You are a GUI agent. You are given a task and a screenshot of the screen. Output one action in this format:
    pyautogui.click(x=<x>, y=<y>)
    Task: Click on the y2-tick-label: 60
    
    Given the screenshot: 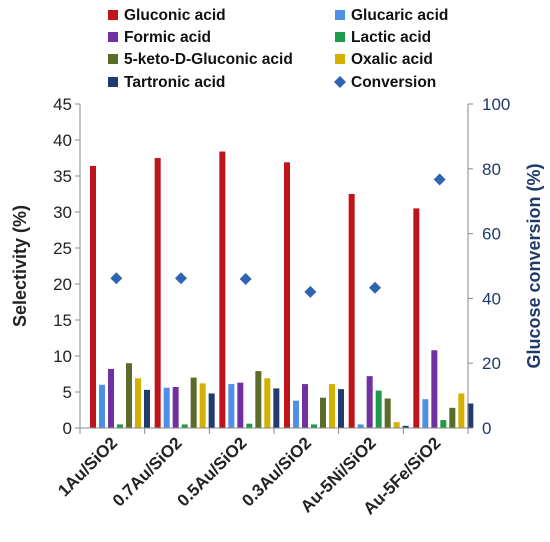 What is the action you would take?
    pyautogui.click(x=491, y=234)
    